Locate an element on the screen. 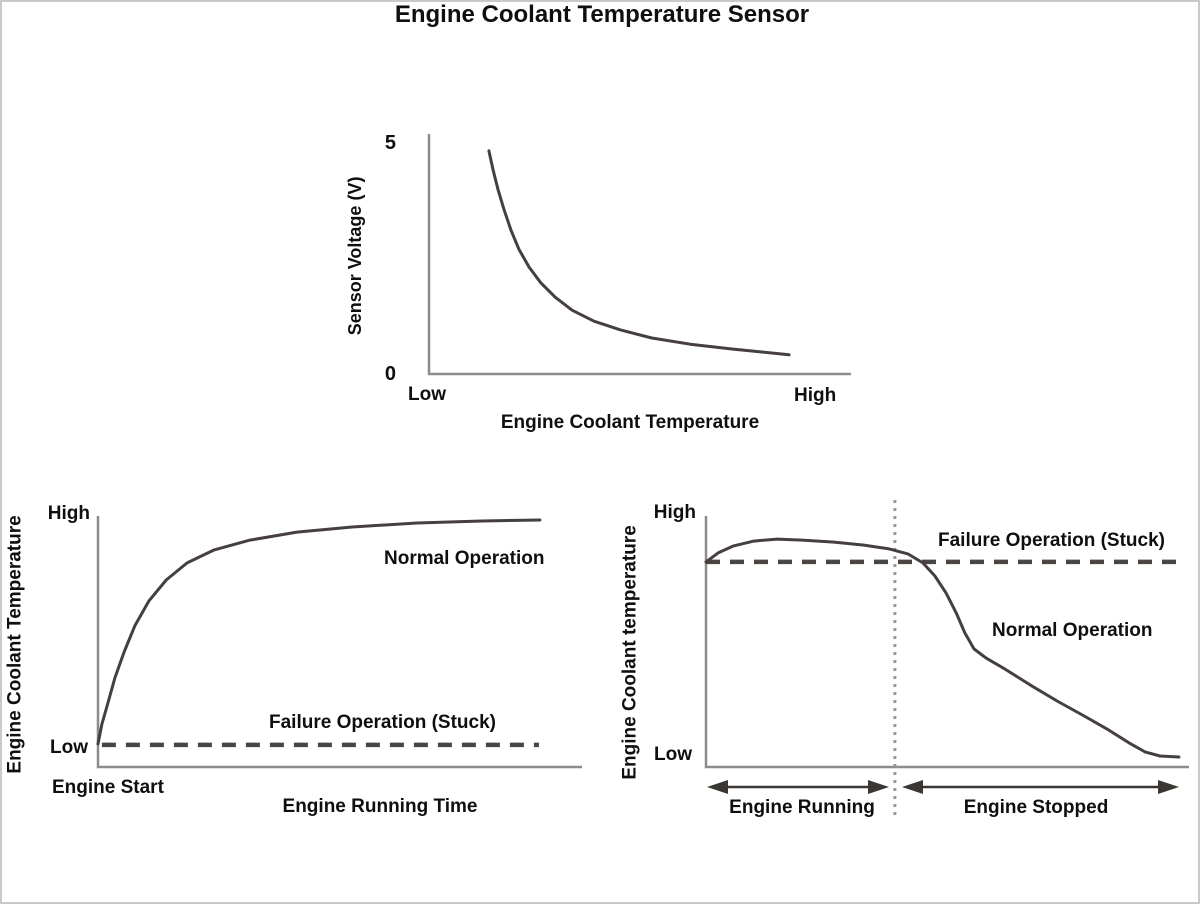  voltage-chart is located at coordinates (639, 255).